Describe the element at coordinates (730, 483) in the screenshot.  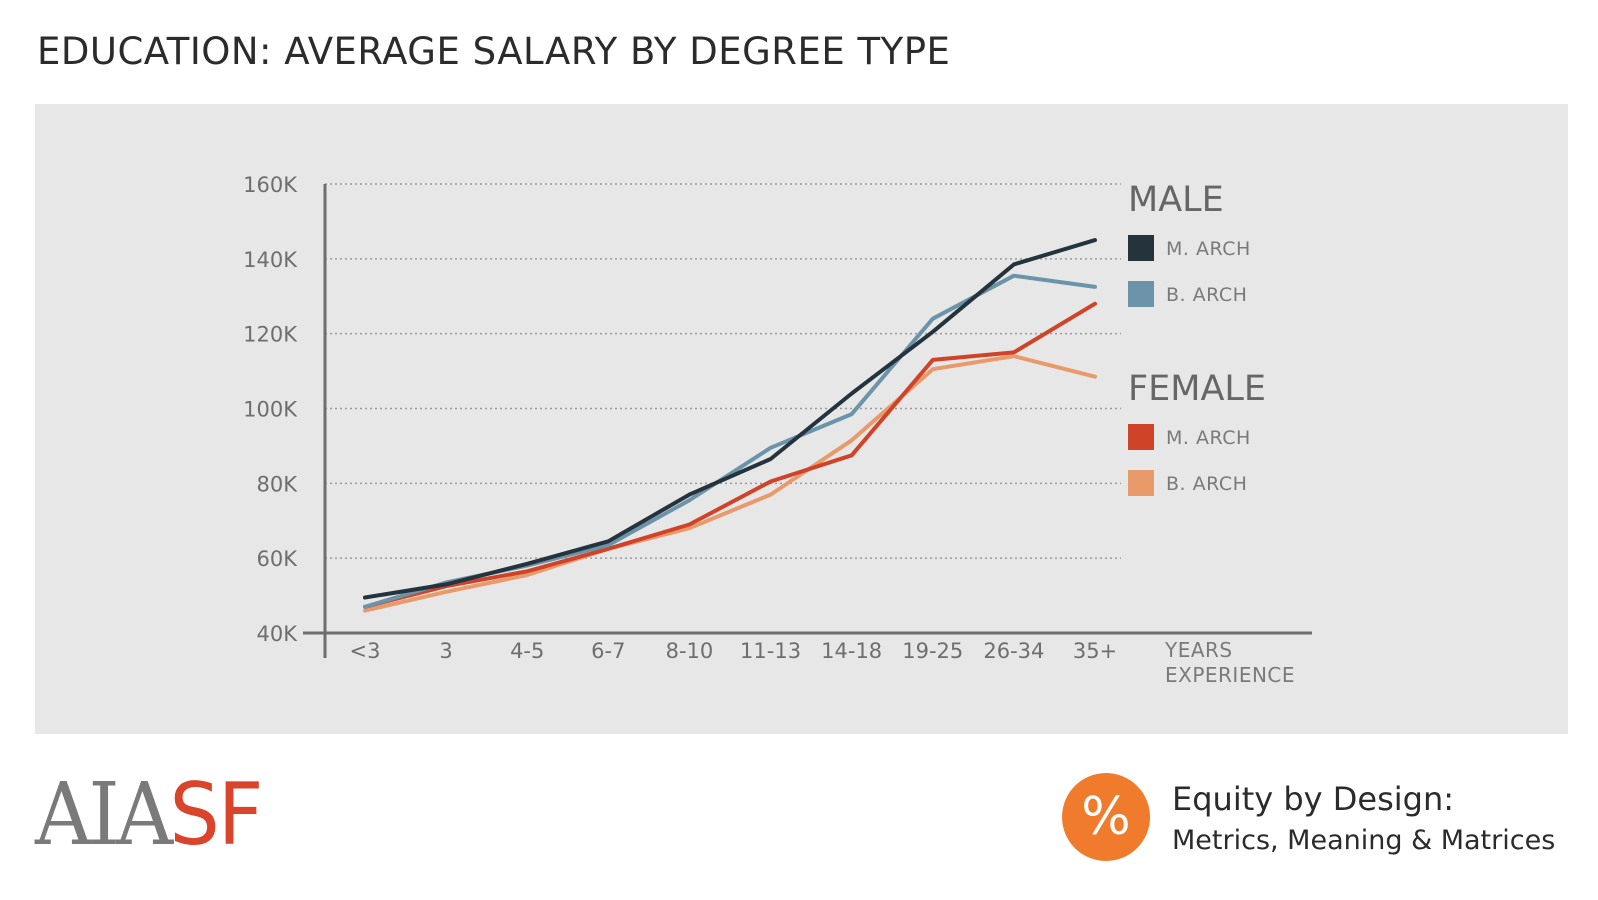
I see `series-line-female-b-arch` at that location.